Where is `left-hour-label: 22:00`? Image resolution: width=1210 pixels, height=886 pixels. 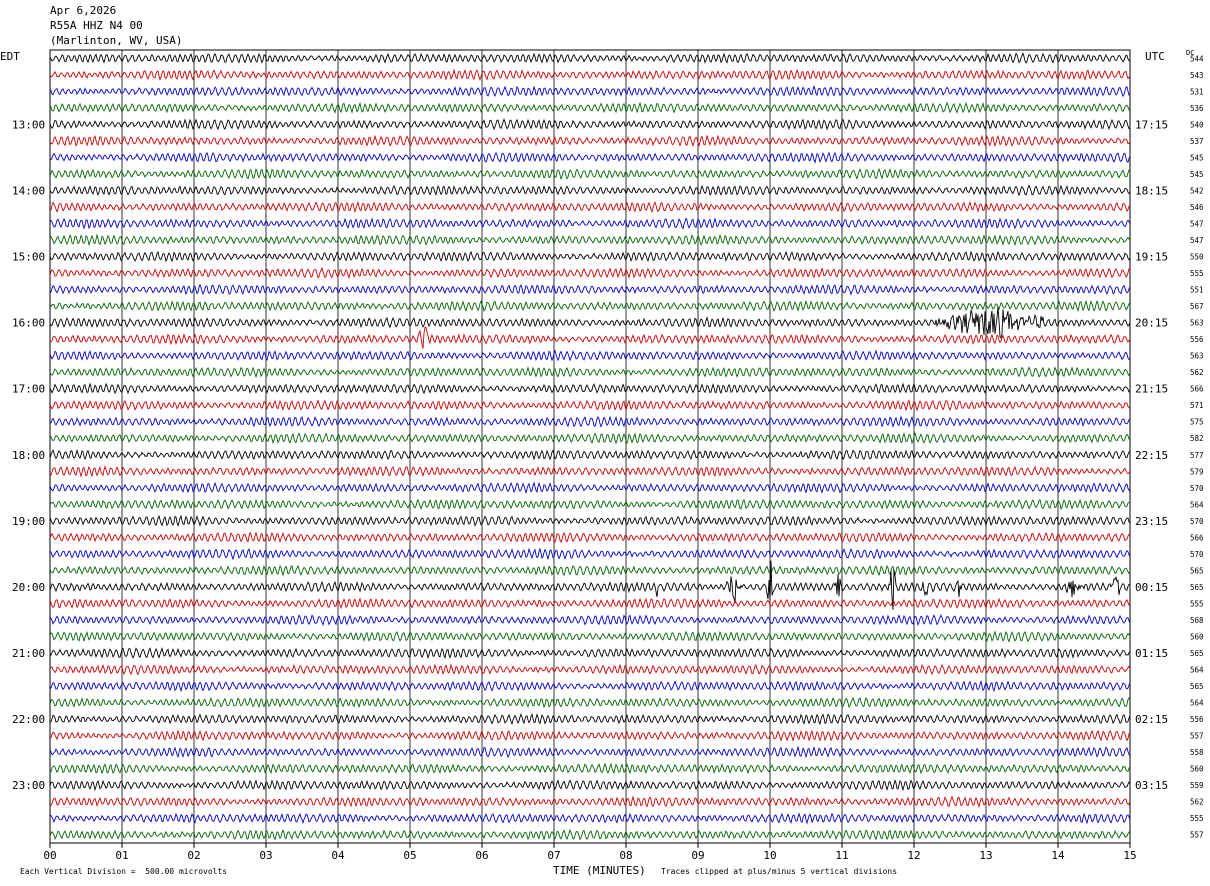 left-hour-label: 22:00 is located at coordinates (28, 719).